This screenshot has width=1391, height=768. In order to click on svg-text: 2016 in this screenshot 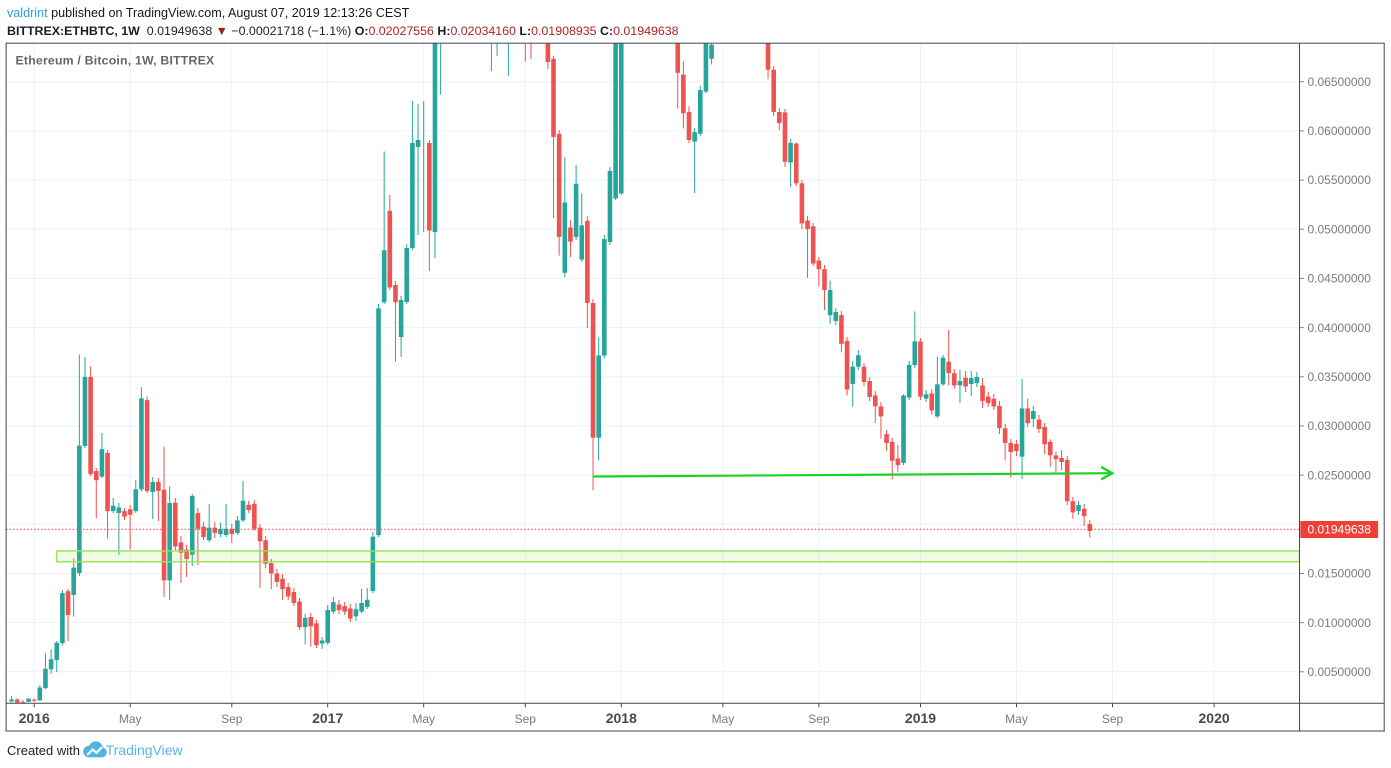, I will do `click(34, 718)`.